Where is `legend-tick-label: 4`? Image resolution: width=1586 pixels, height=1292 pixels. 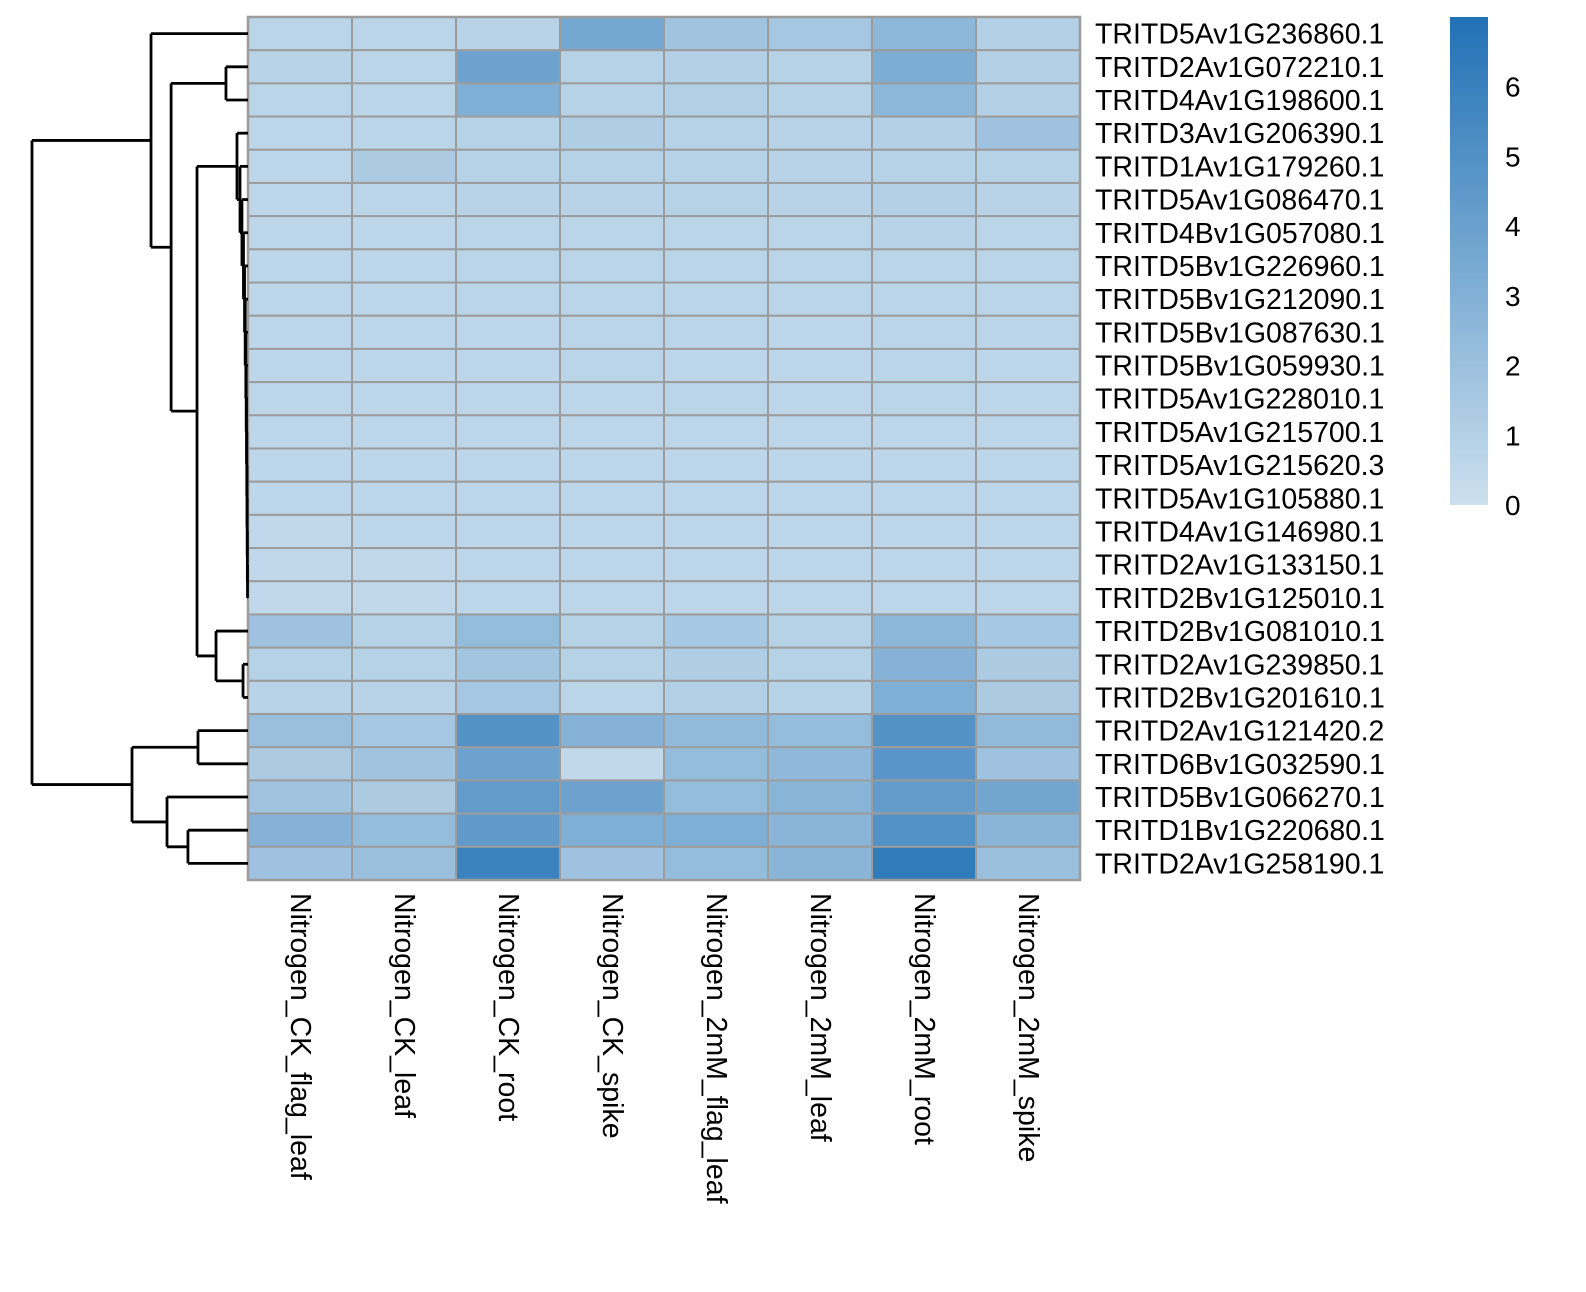 legend-tick-label: 4 is located at coordinates (1513, 226).